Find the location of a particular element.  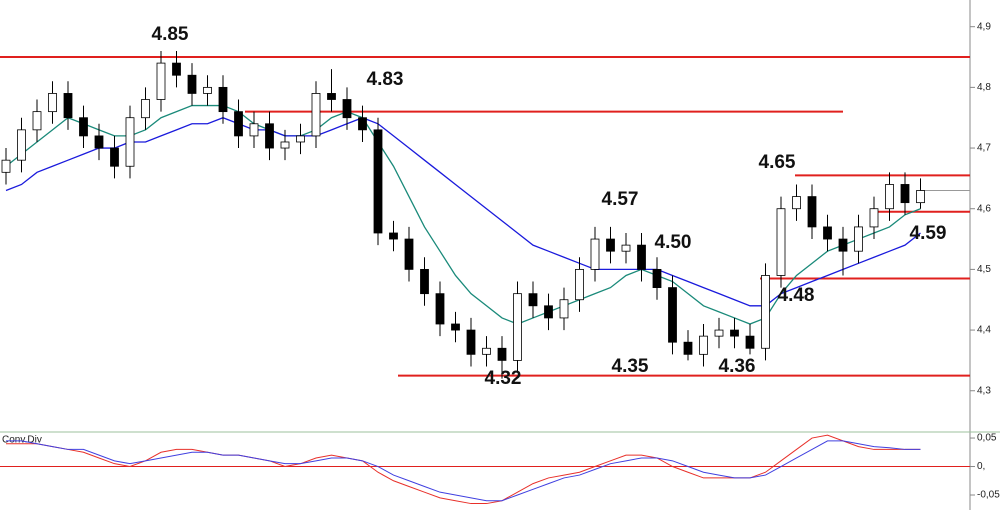

annotation: 4.48 is located at coordinates (796, 295).